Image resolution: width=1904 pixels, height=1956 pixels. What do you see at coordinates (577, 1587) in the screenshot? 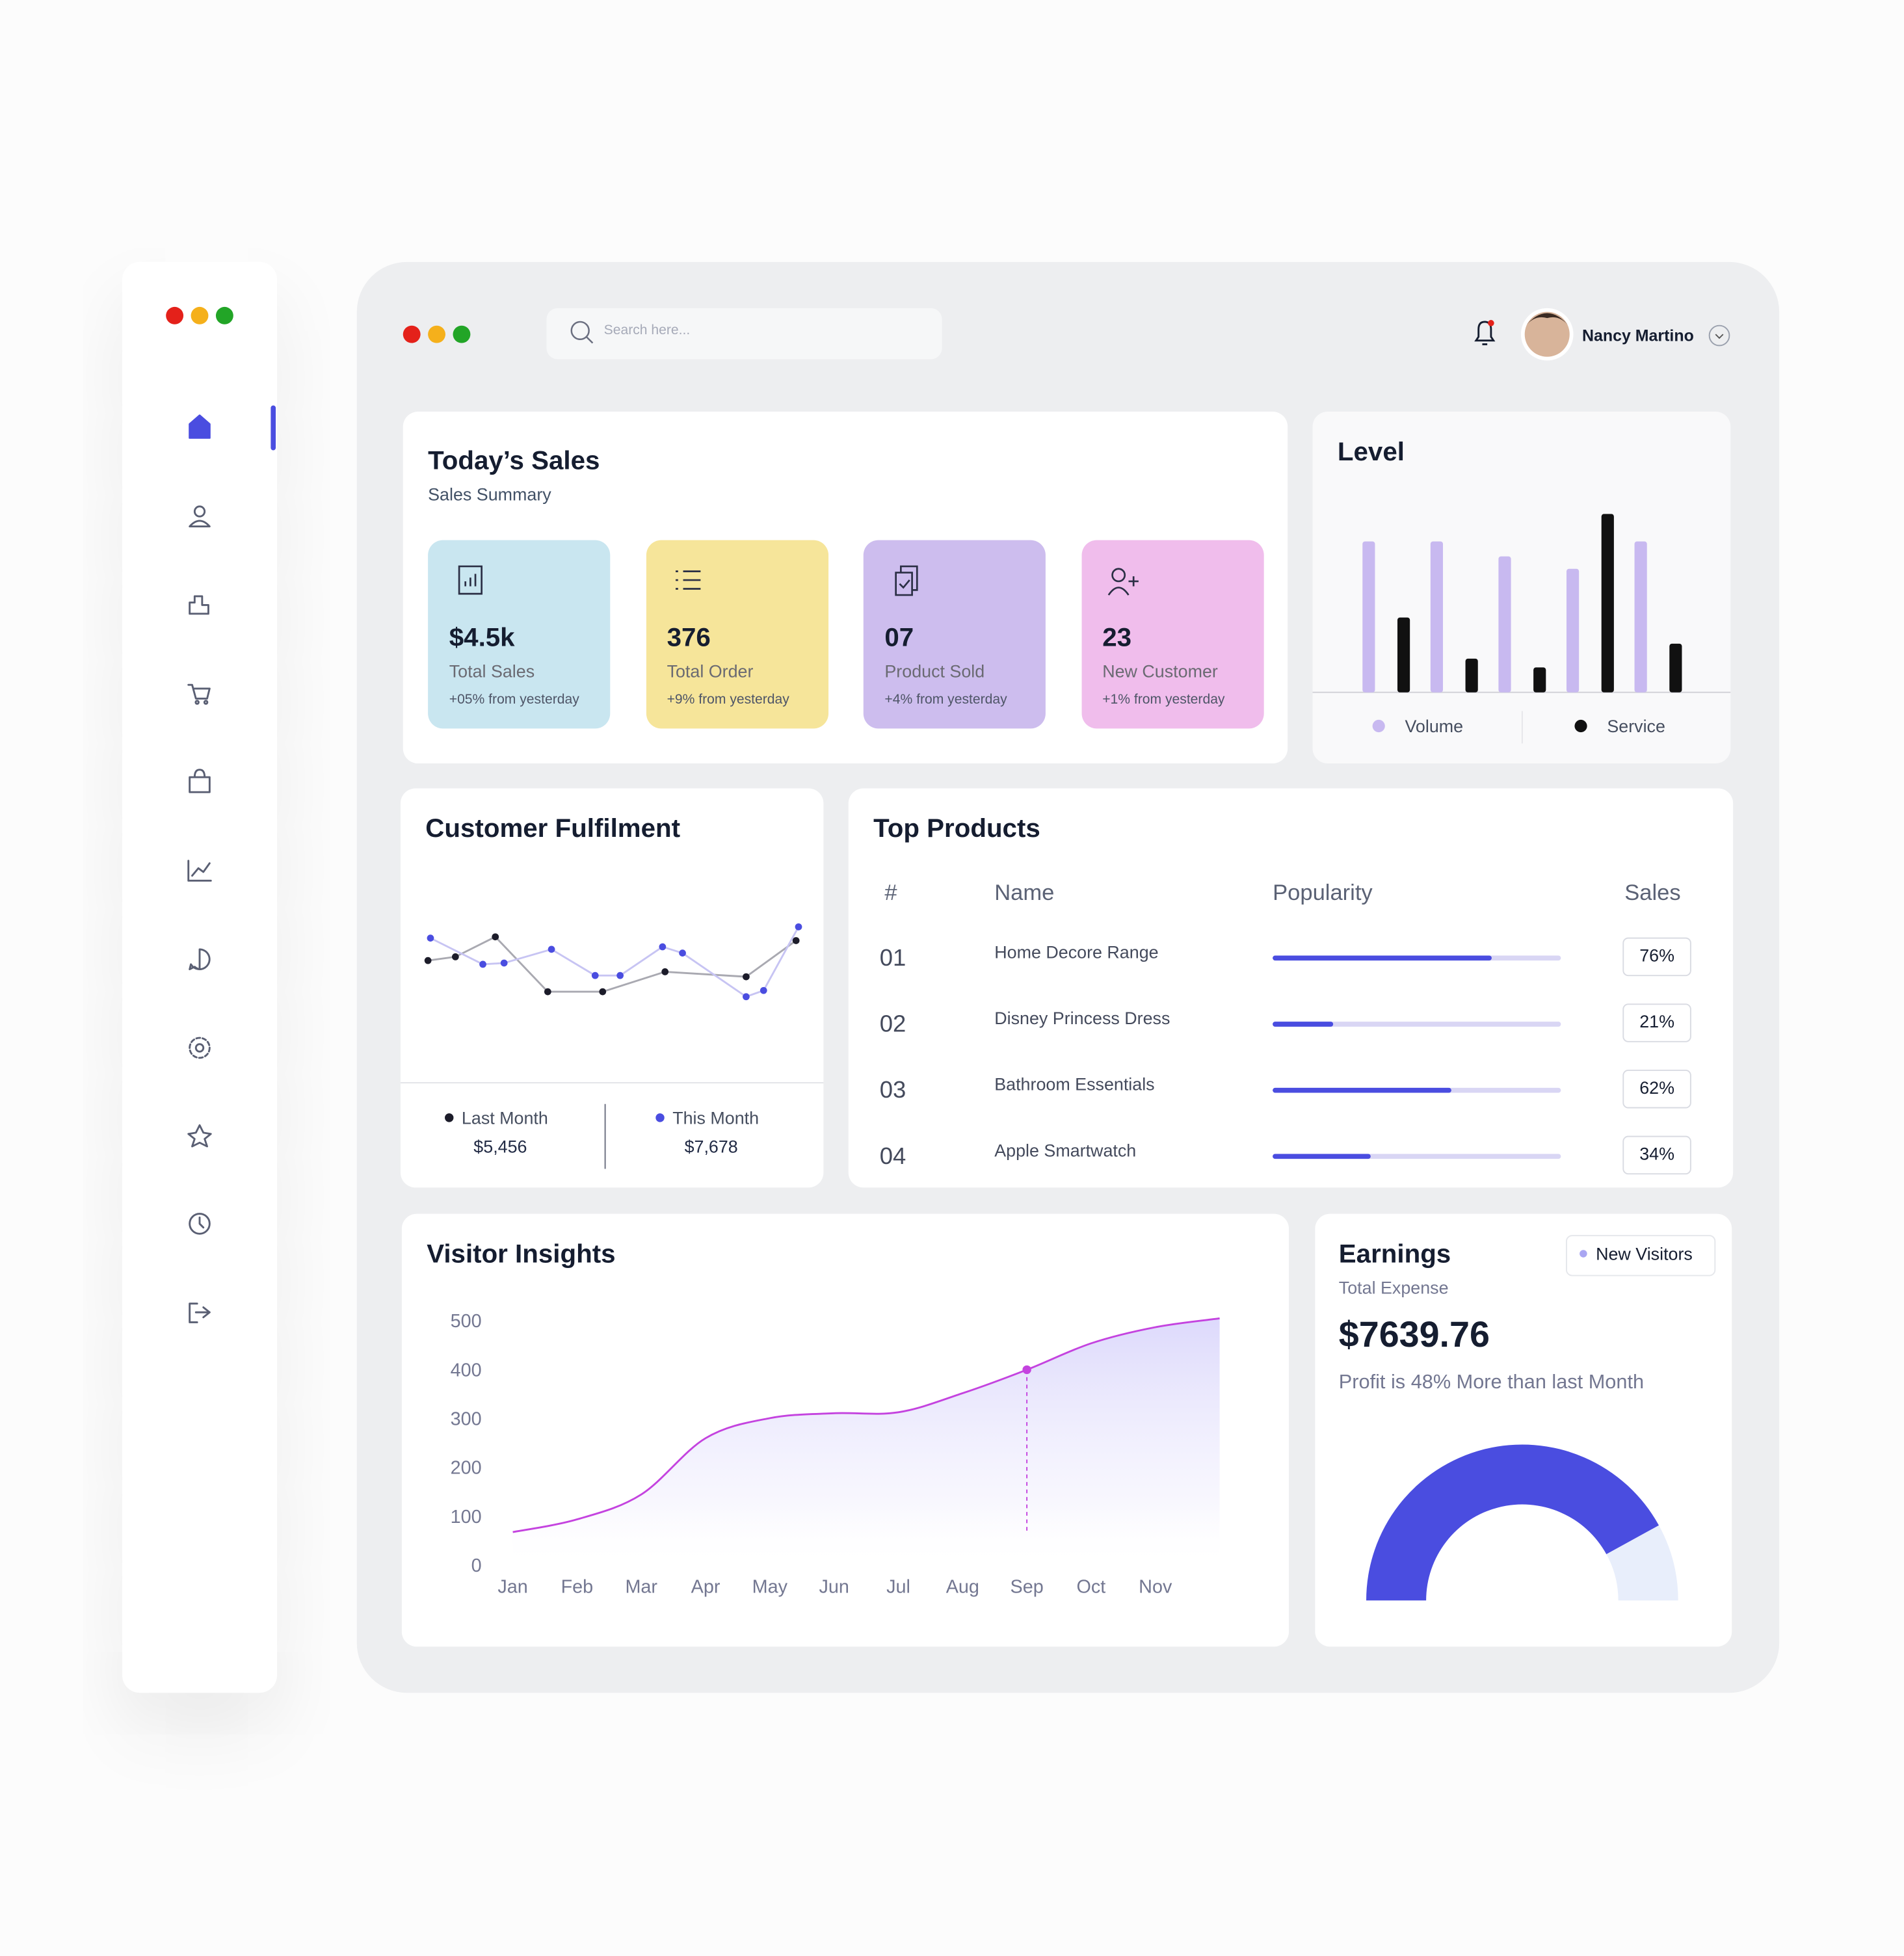
I see `x-tick-label: Feb` at bounding box center [577, 1587].